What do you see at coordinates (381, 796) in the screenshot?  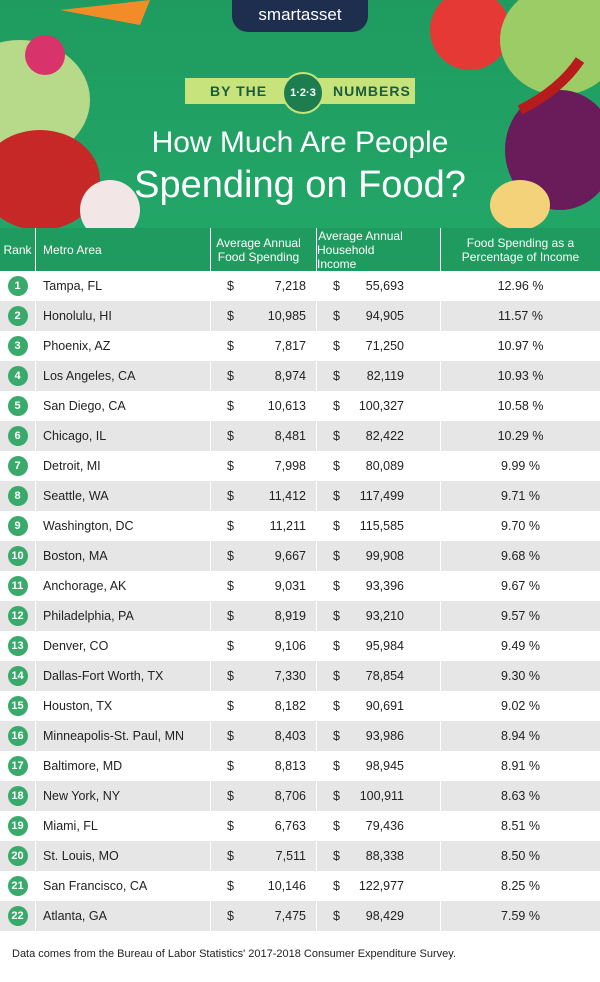 I see `amount: 100,911` at bounding box center [381, 796].